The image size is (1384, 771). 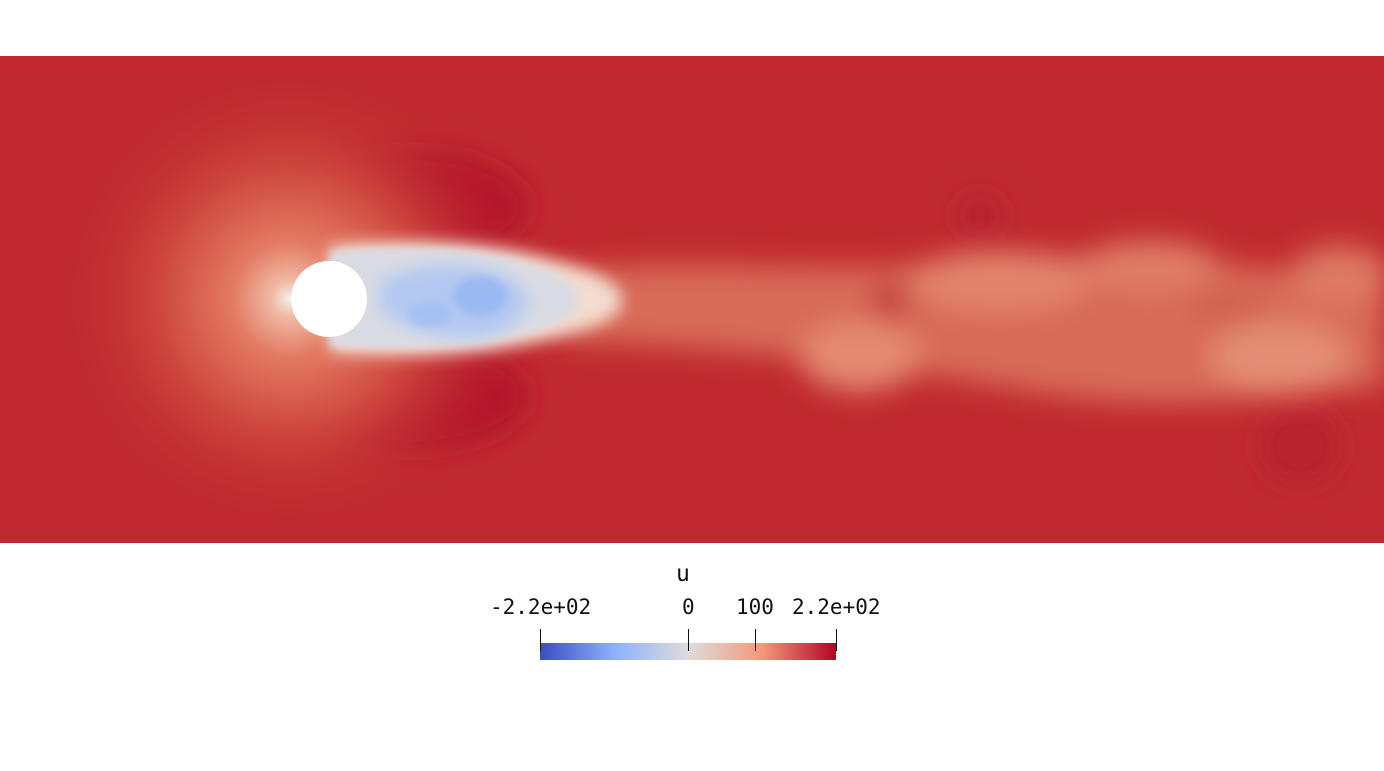 I want to click on wake-turbulence, so click(x=972, y=322).